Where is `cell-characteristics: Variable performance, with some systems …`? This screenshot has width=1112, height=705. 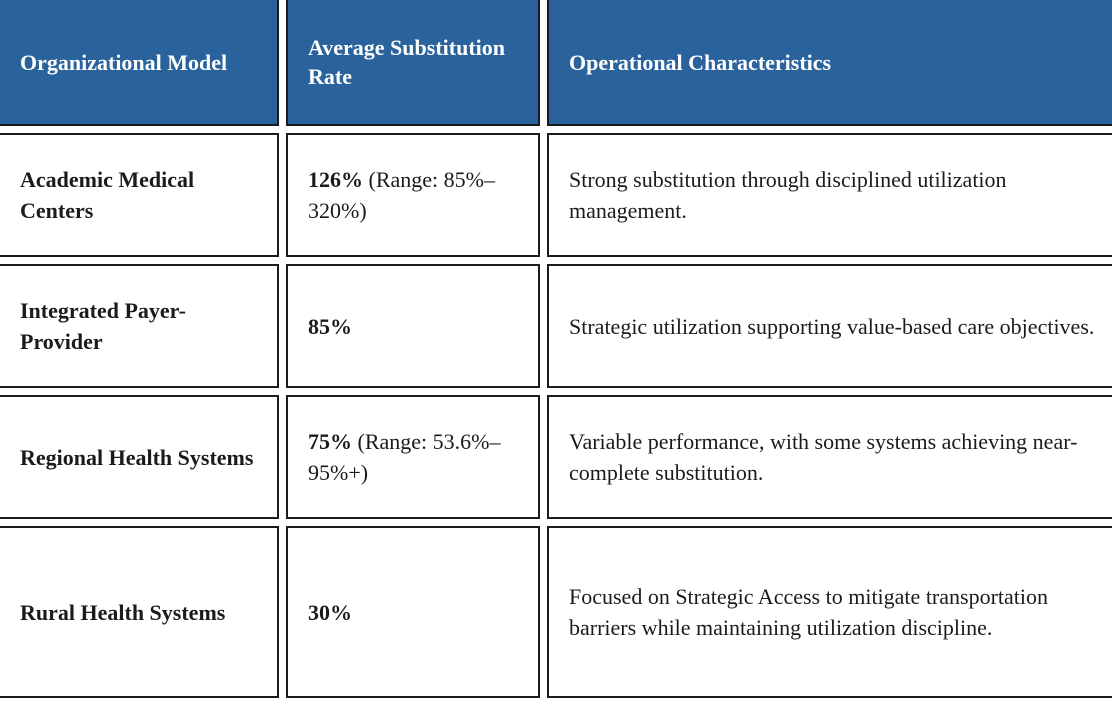
cell-characteristics: Variable performance, with some systems … is located at coordinates (829, 457).